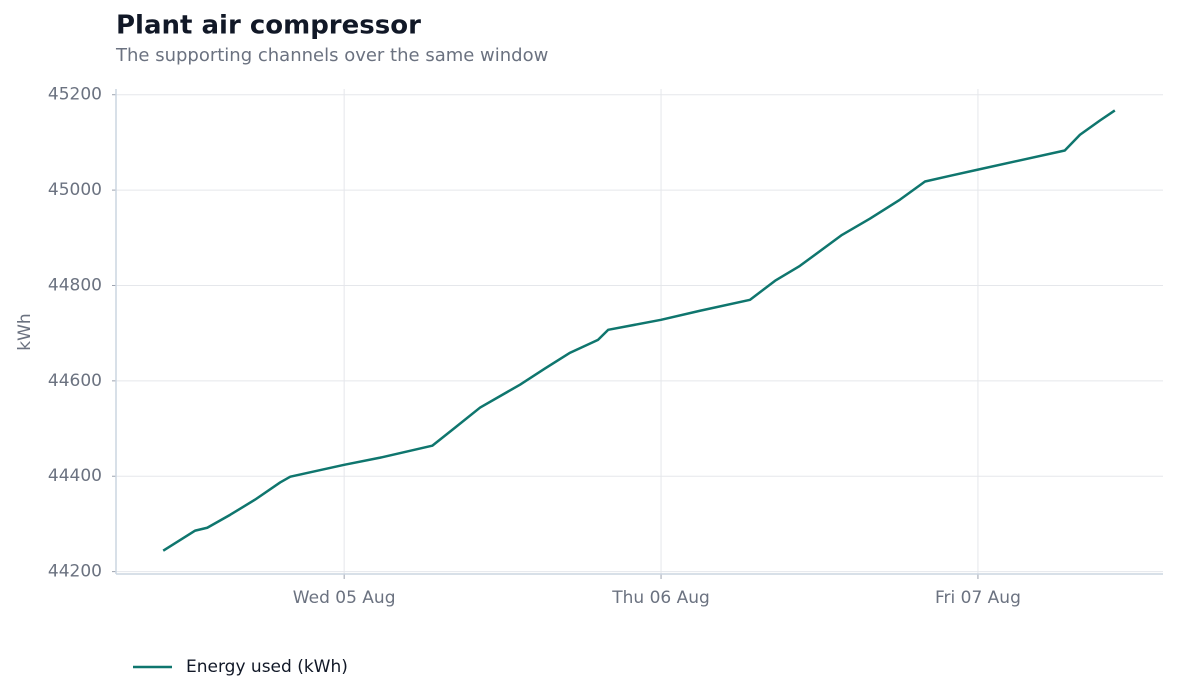  What do you see at coordinates (25, 331) in the screenshot?
I see `y-axis-label: kWh` at bounding box center [25, 331].